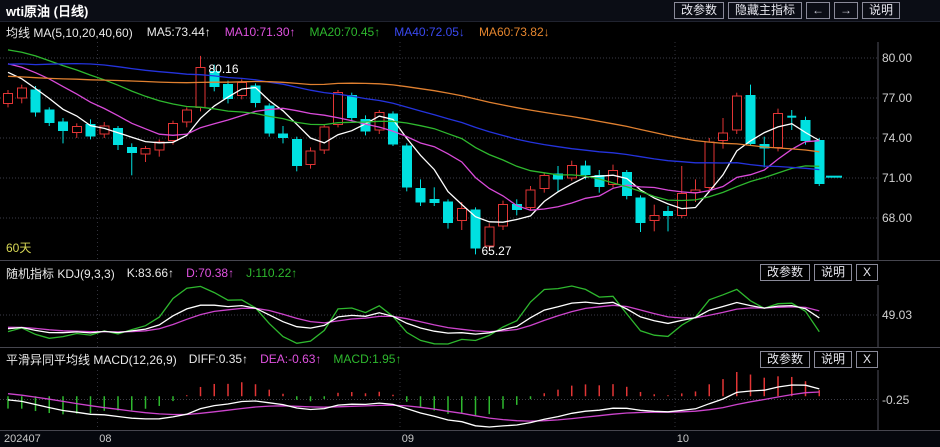 The height and width of the screenshot is (447, 940). Describe the element at coordinates (832, 359) in the screenshot. I see `macd-help-button: 说明` at that location.